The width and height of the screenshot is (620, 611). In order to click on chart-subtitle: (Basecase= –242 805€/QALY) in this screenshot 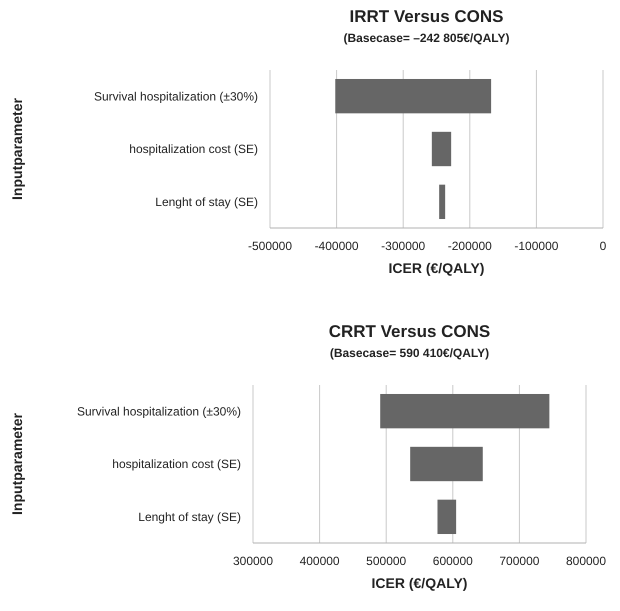, I will do `click(426, 38)`.